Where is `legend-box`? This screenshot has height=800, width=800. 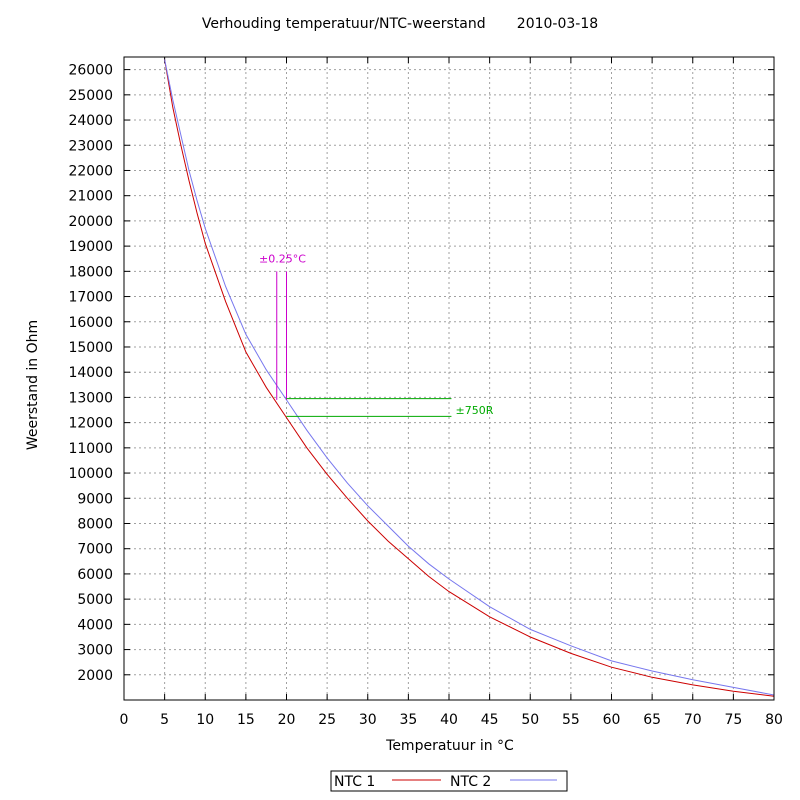 legend-box is located at coordinates (449, 781).